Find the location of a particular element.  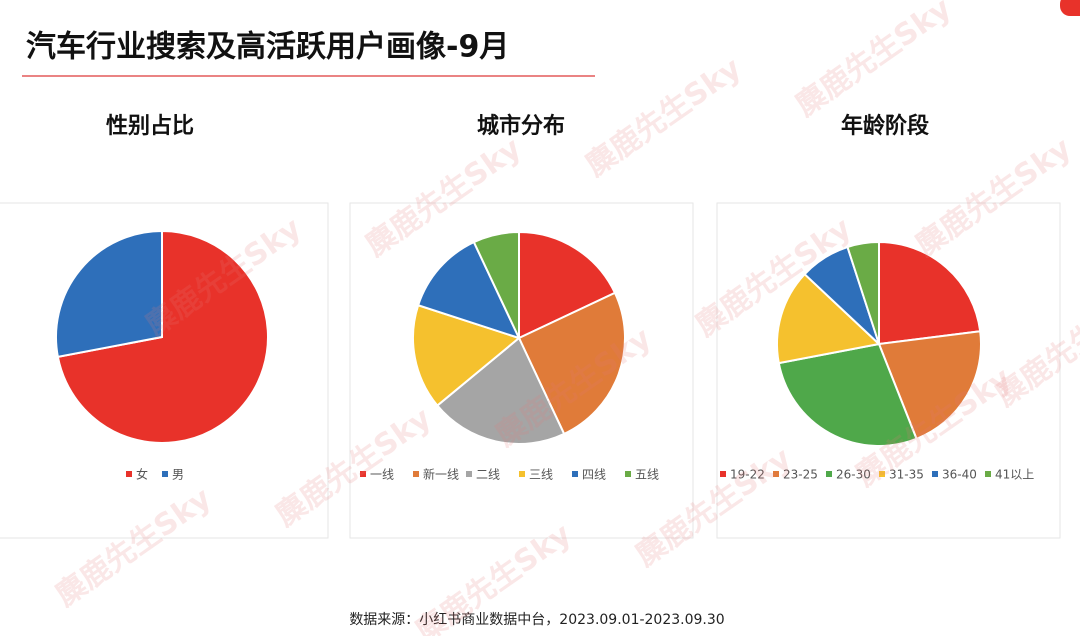

legend-label: 四线 is located at coordinates (594, 475).